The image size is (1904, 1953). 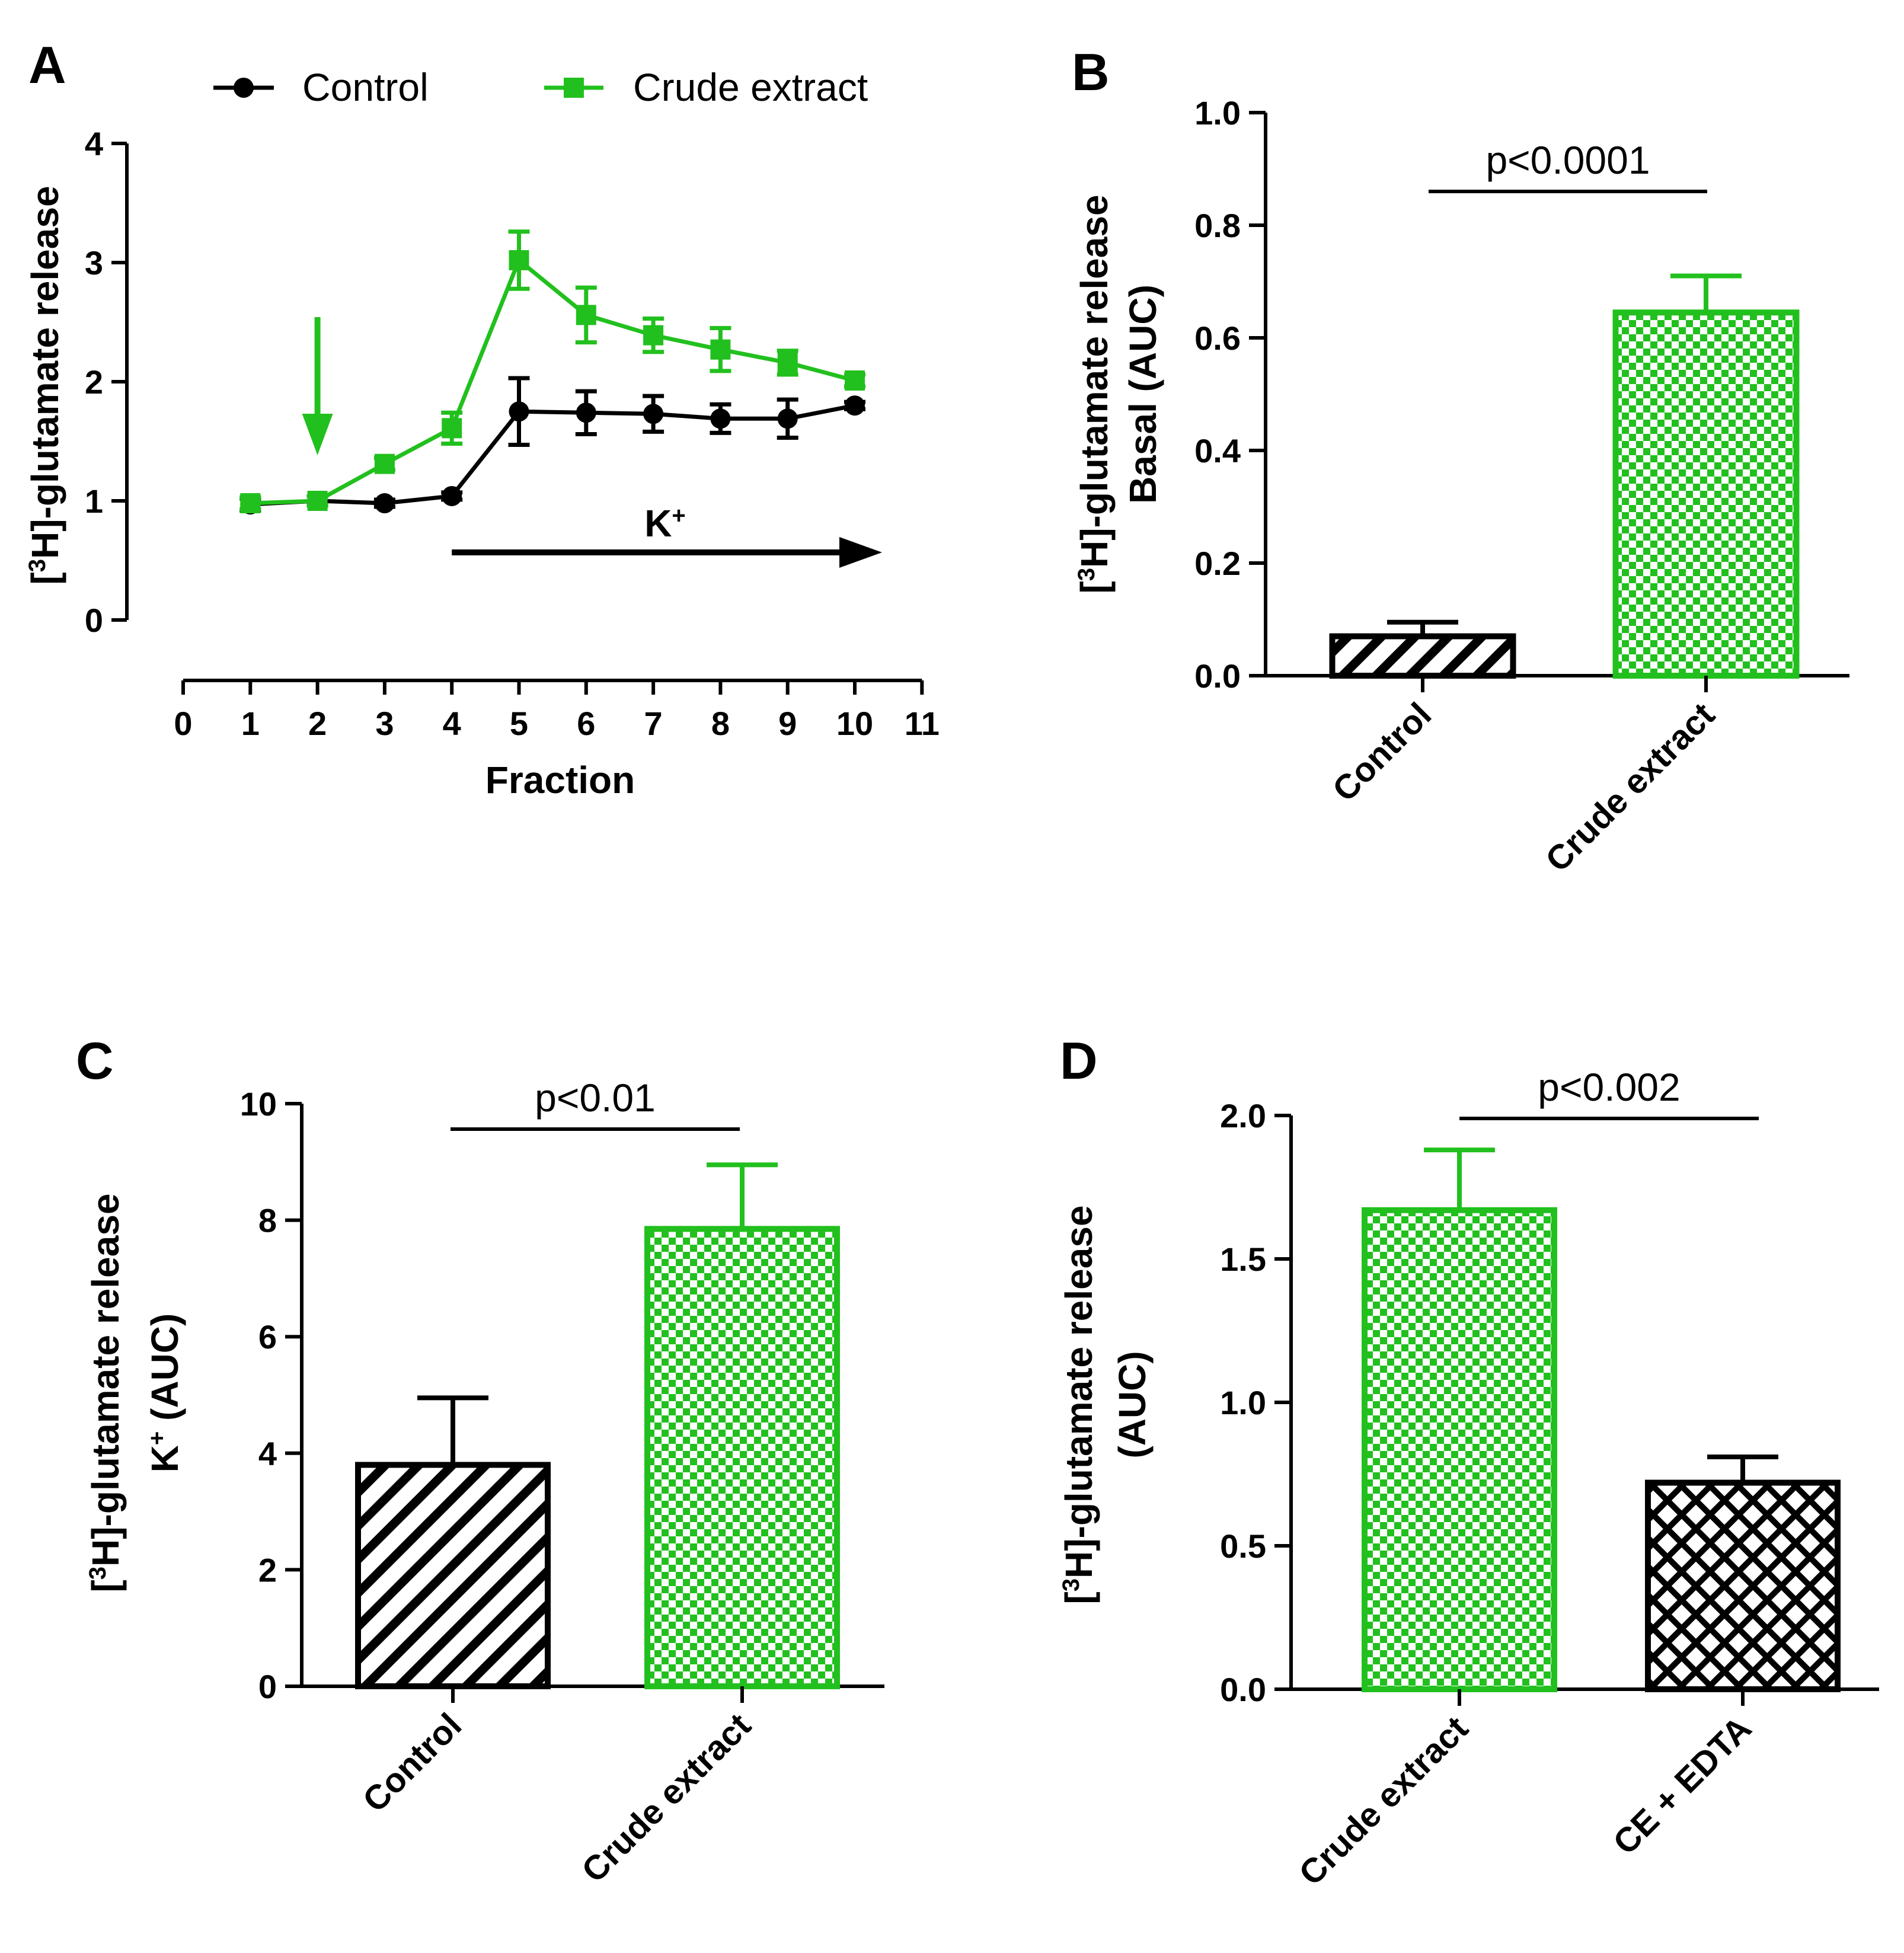 What do you see at coordinates (519, 724) in the screenshot?
I see `x-tick-label: 5` at bounding box center [519, 724].